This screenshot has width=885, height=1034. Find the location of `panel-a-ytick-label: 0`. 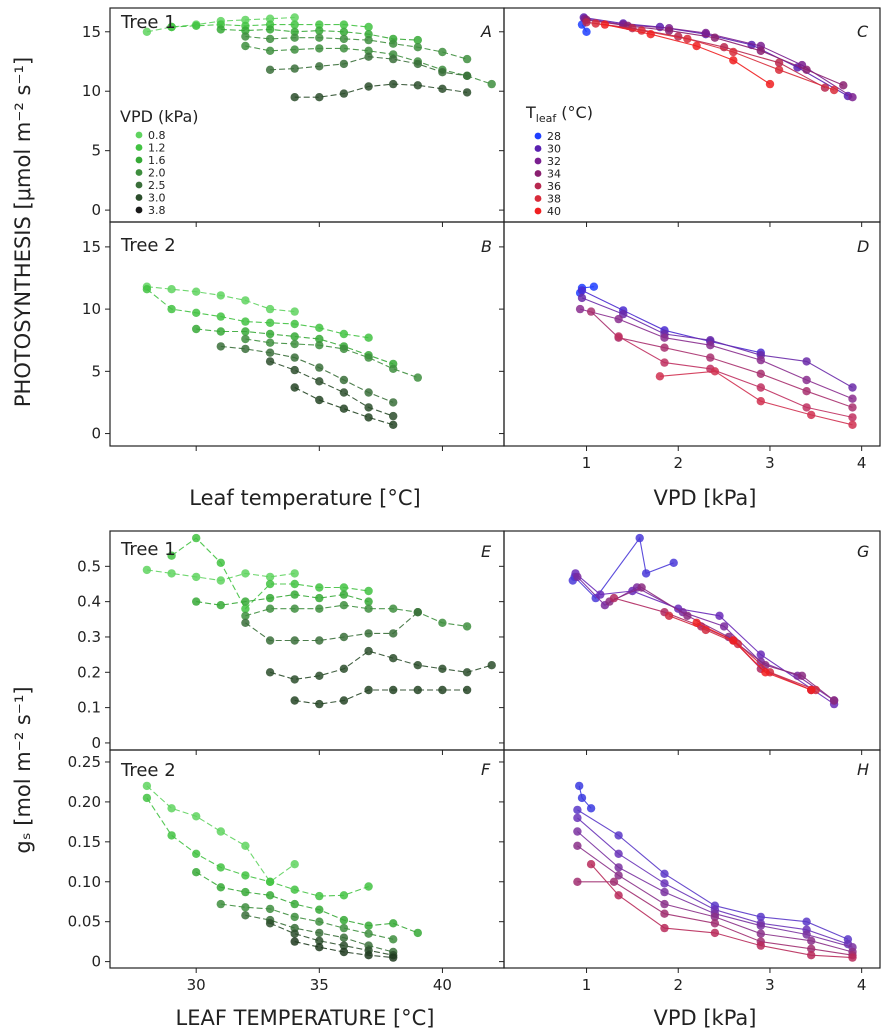

panel-a-ytick-label: 0 is located at coordinates (96, 210).